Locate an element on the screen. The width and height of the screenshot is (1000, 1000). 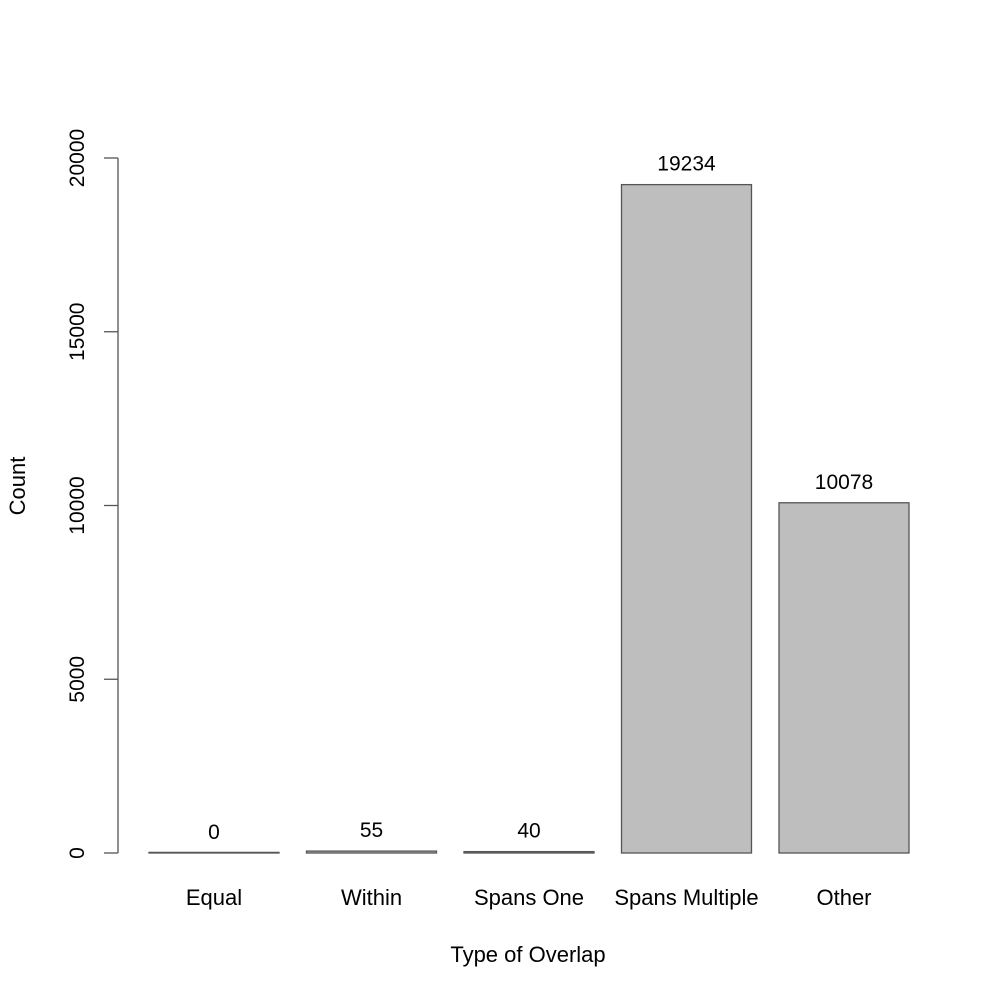
bar-within is located at coordinates (371, 852).